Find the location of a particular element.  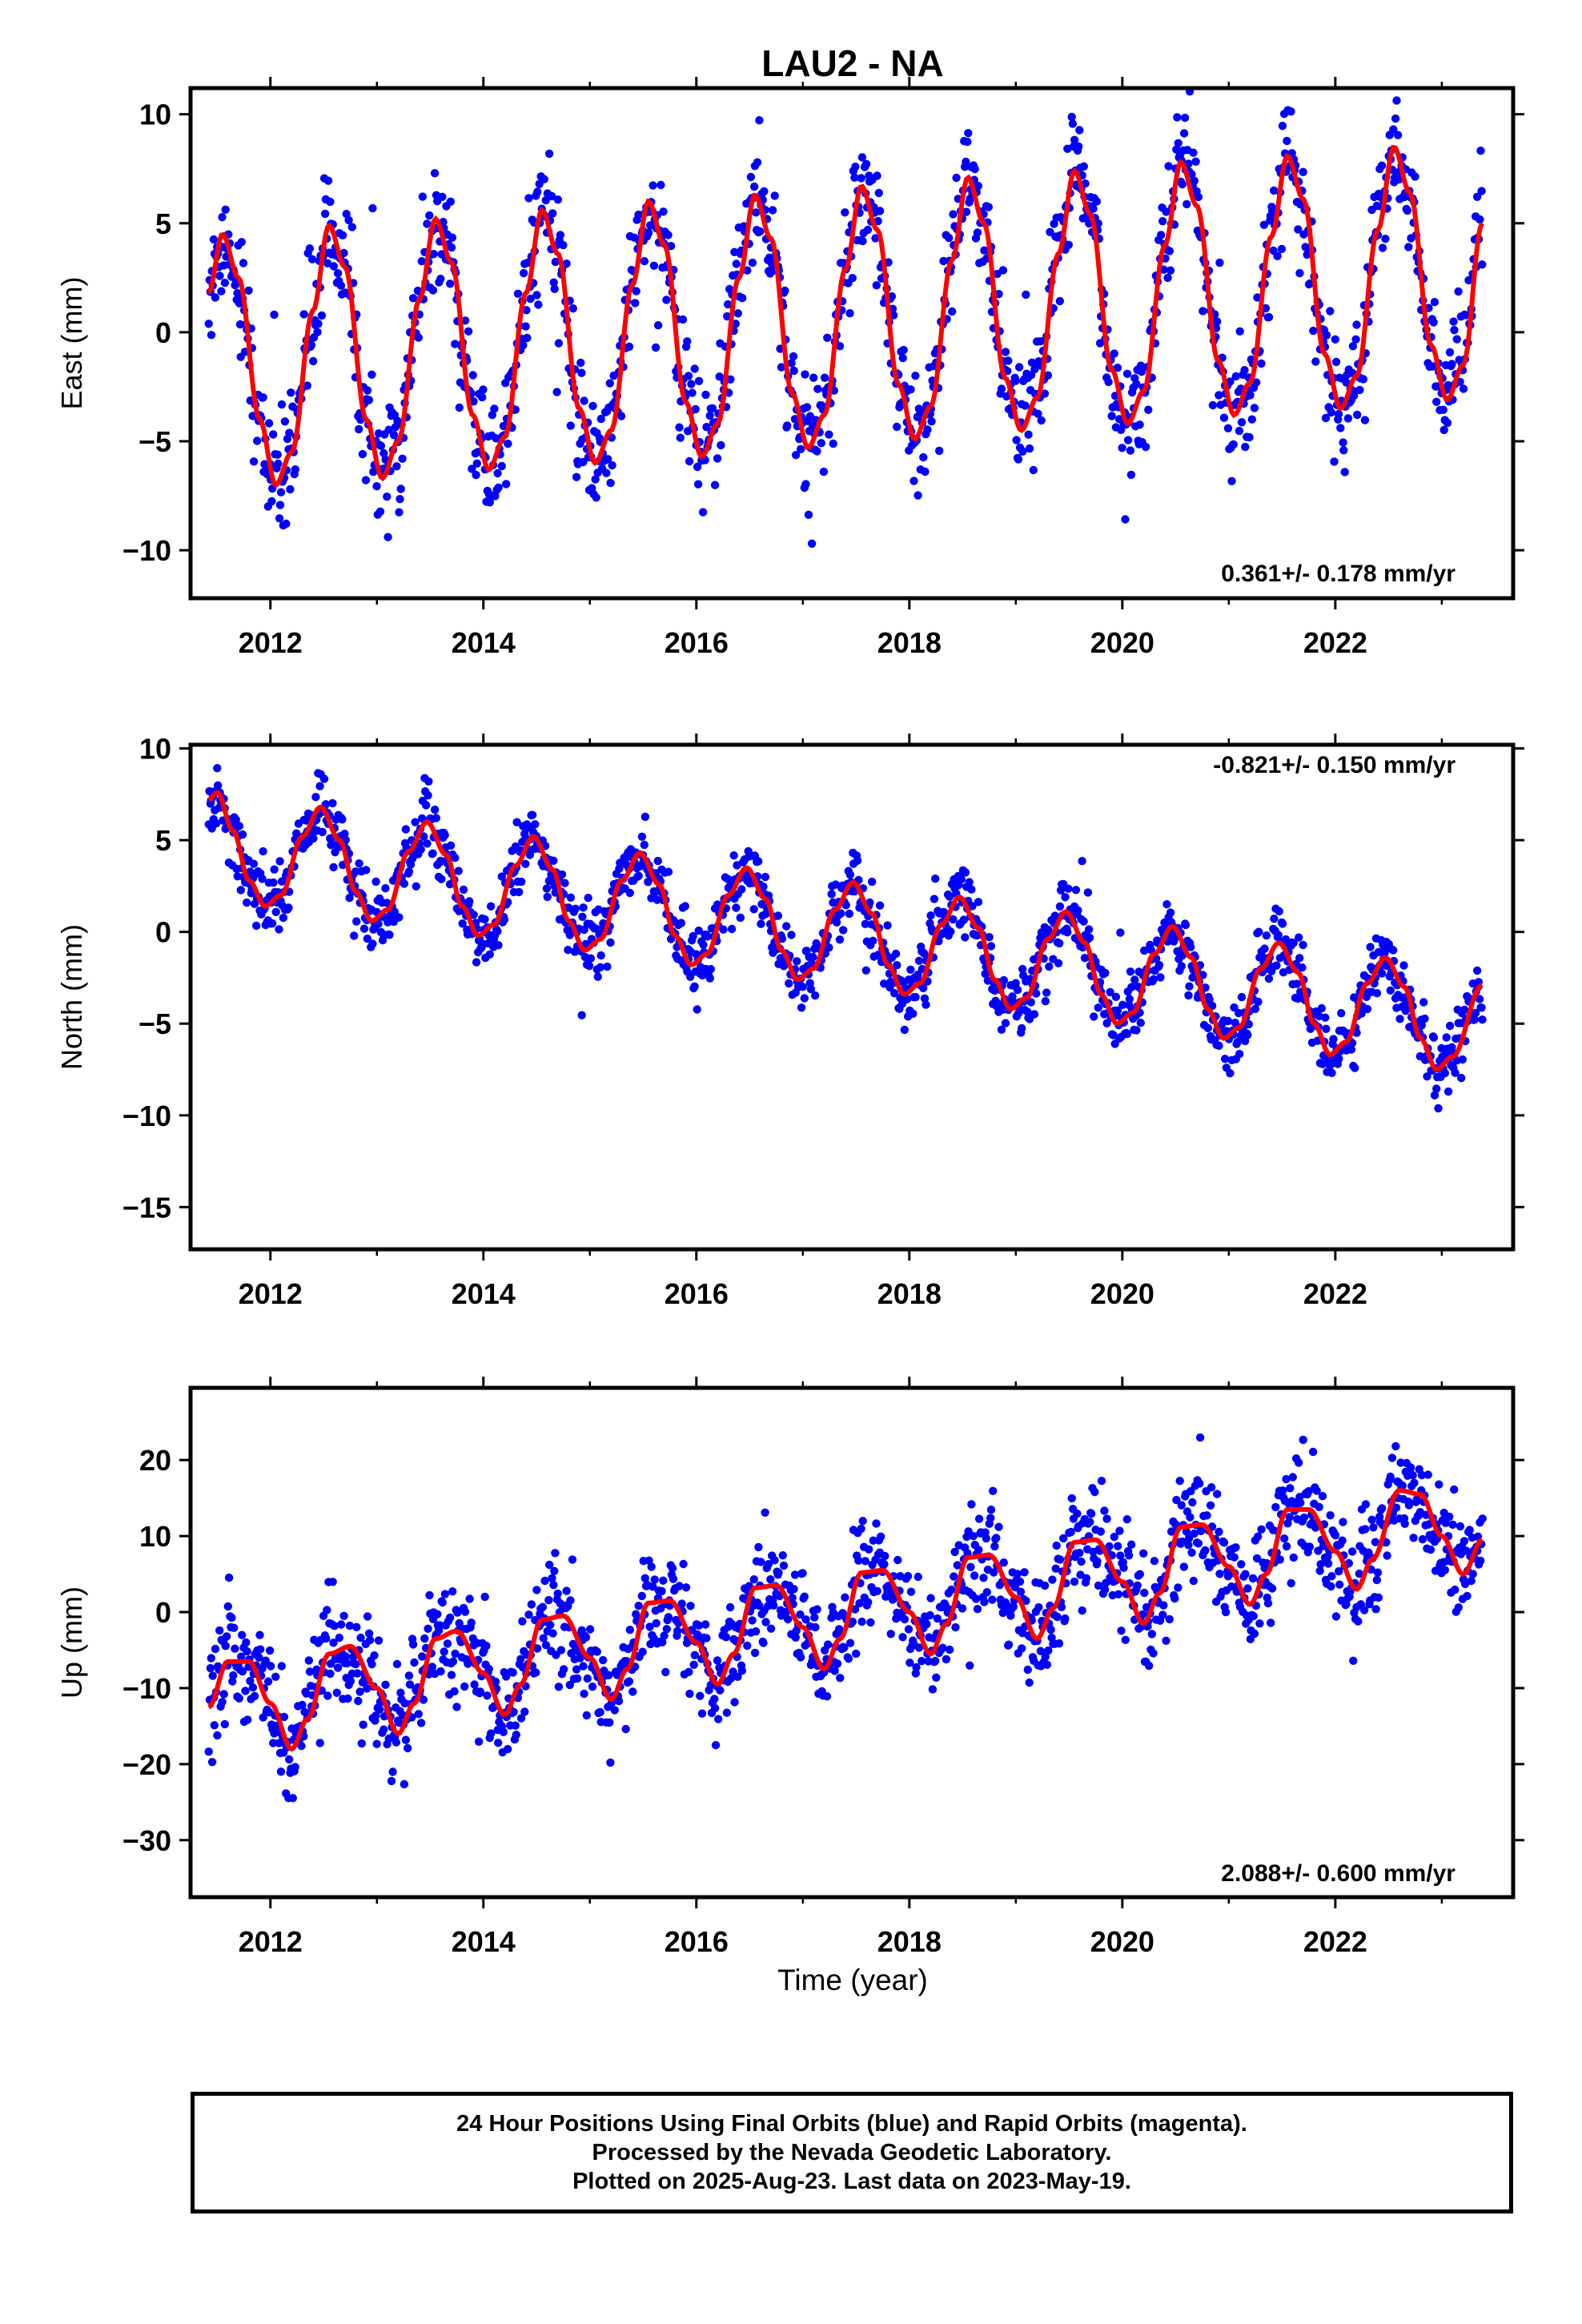

y-tick-label: −5 is located at coordinates (155, 442).